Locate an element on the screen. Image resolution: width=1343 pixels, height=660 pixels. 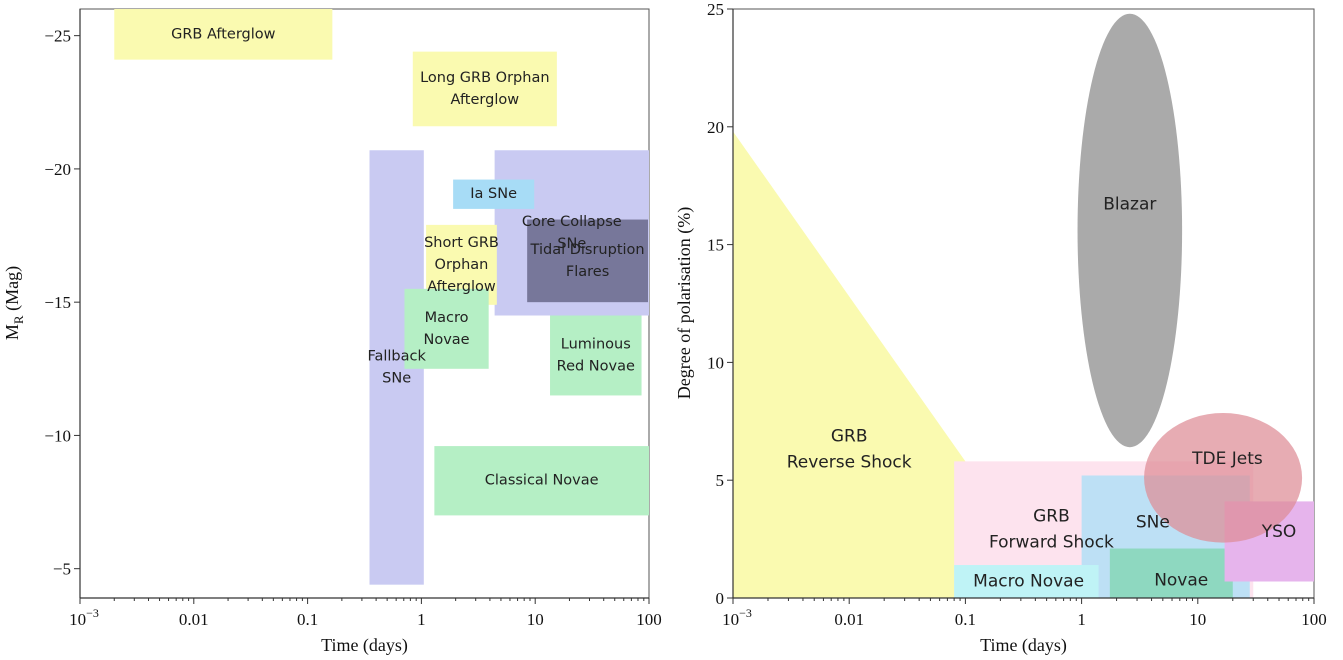
y-tick-label-5: 25 is located at coordinates (715, 9).